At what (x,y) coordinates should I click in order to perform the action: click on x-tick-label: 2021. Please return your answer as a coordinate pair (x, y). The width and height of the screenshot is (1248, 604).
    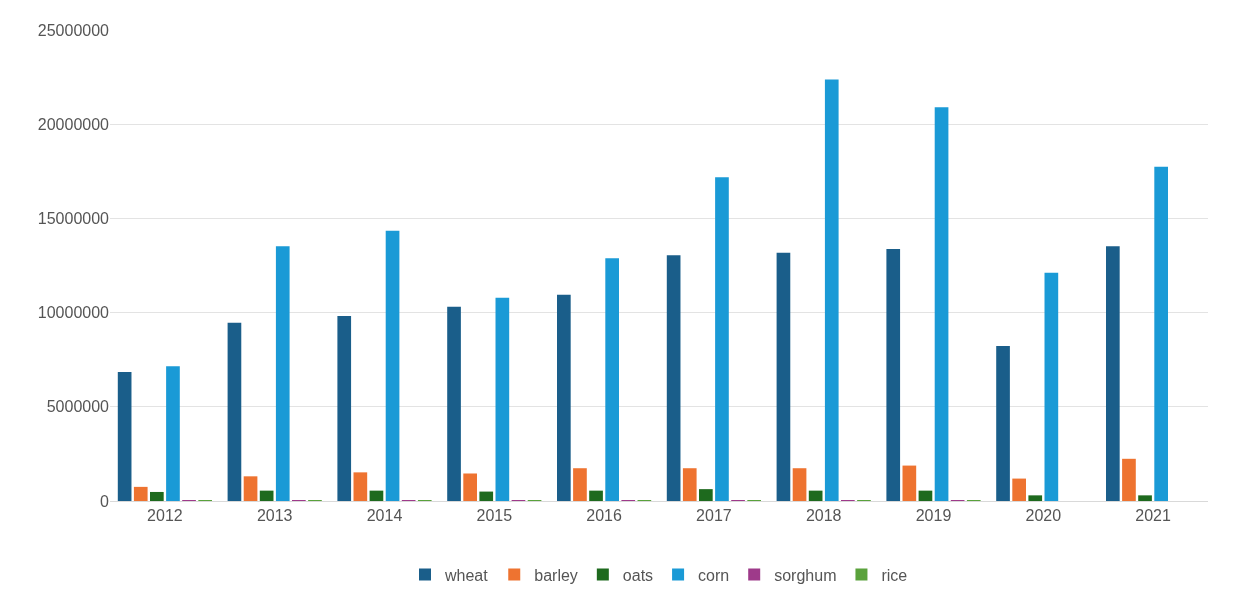
    Looking at the image, I should click on (1153, 516).